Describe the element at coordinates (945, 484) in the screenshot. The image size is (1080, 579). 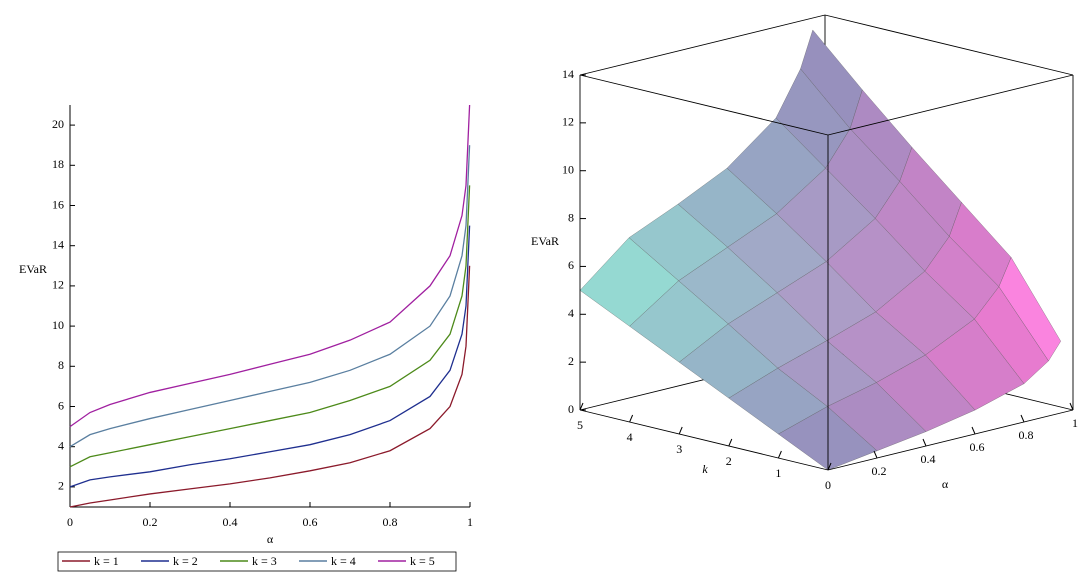
I see `alpha-axis-label: α` at that location.